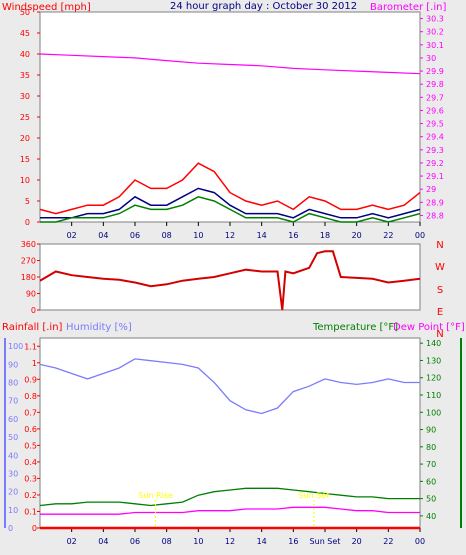  Describe the element at coordinates (440, 267) in the screenshot. I see `compass-label: W` at that location.